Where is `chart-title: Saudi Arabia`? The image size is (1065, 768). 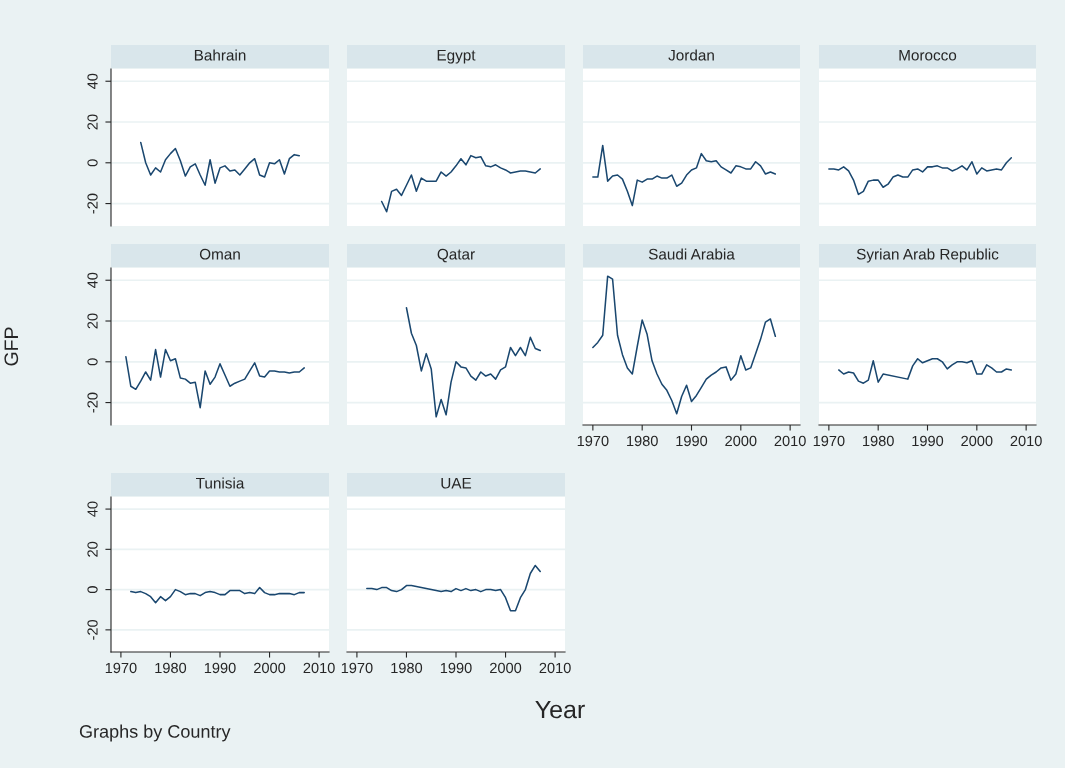 chart-title: Saudi Arabia is located at coordinates (691, 254).